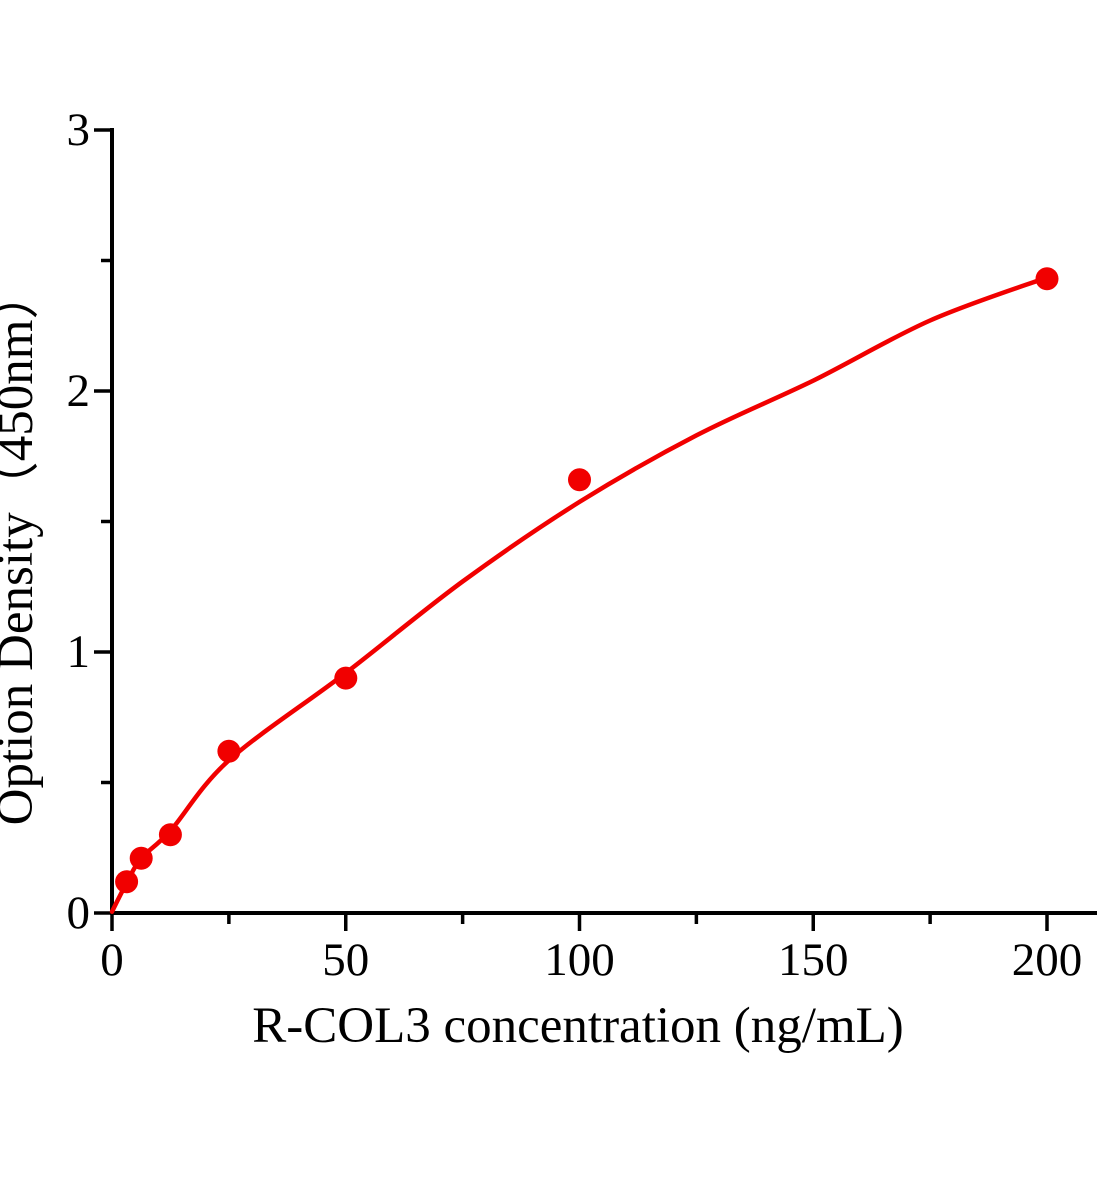 The image size is (1104, 1200). Describe the element at coordinates (579, 960) in the screenshot. I see `x-tick-label: 100` at that location.